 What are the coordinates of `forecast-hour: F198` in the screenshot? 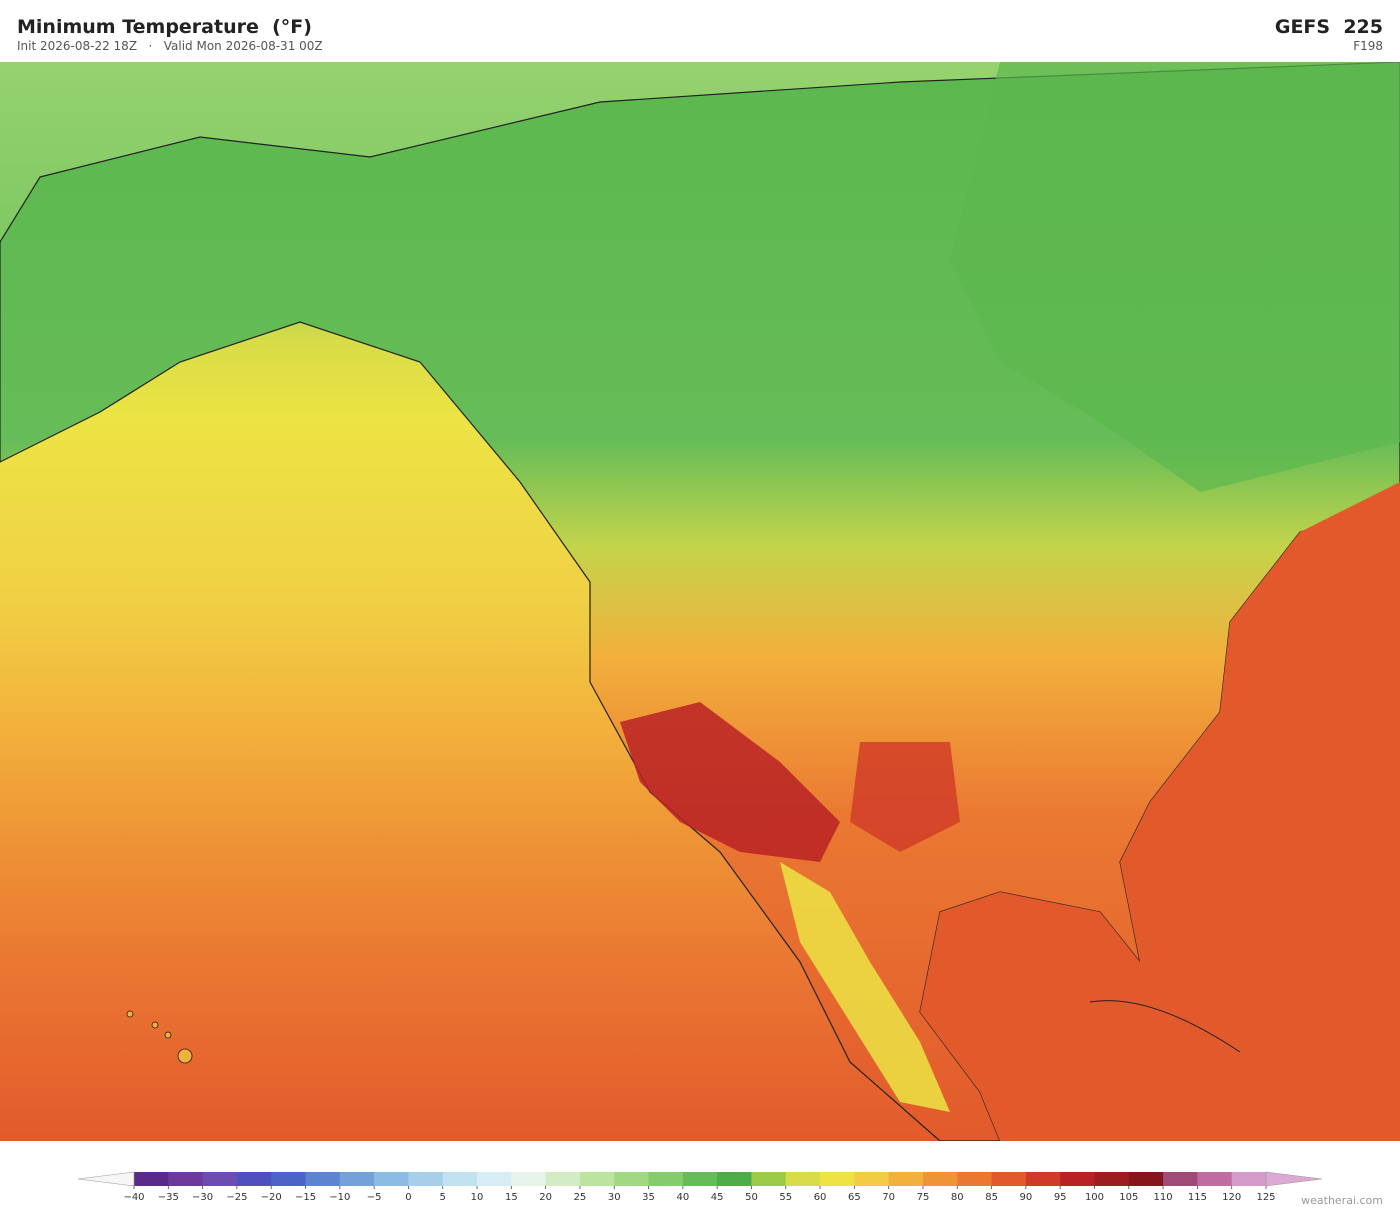 It's located at (1368, 46).